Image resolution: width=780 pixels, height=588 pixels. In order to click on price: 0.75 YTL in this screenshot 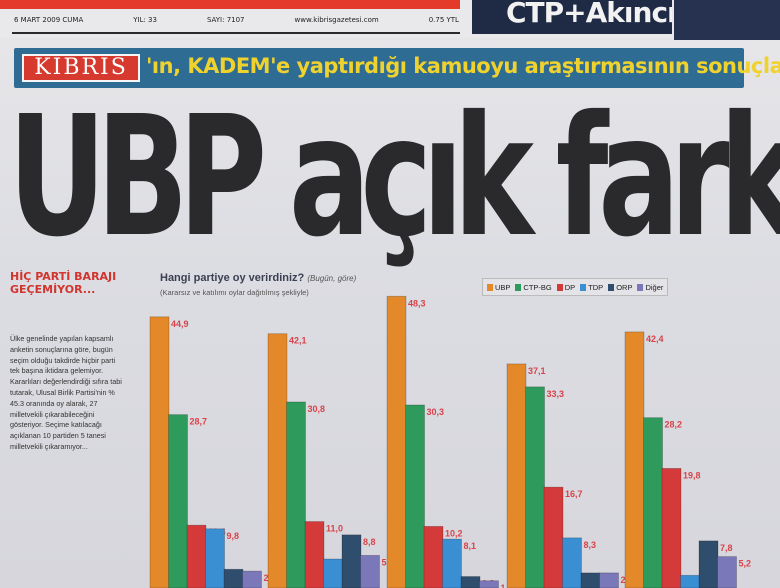, I will do `click(443, 20)`.